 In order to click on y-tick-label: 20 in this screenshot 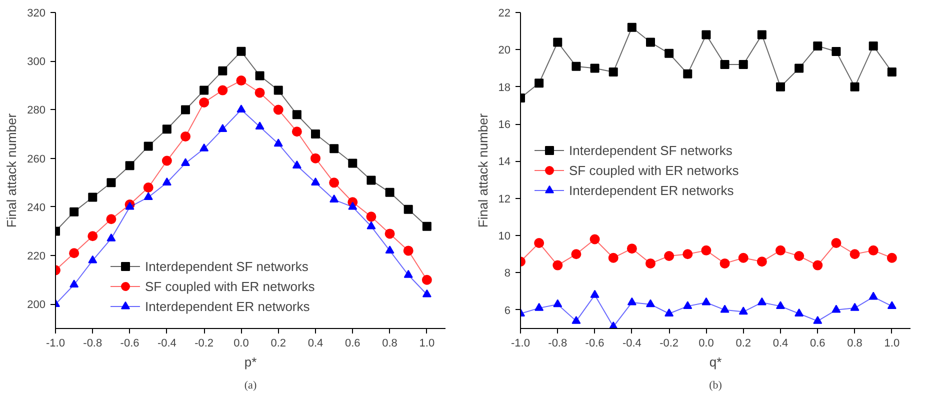, I will do `click(504, 50)`.